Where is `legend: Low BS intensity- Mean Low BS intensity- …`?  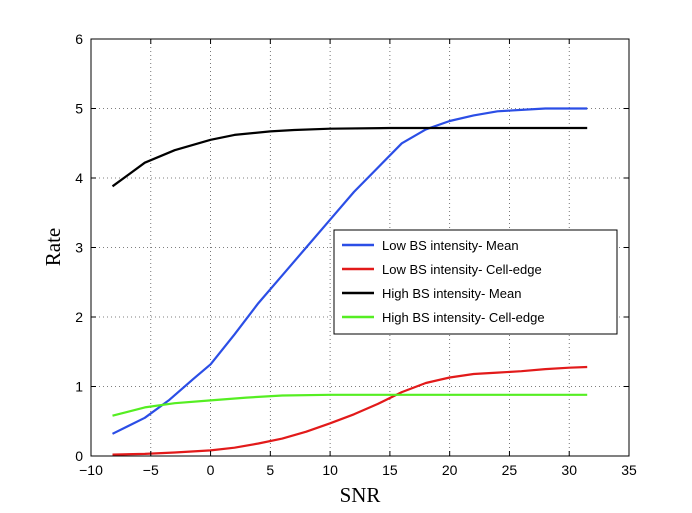
legend: Low BS intensity- Mean Low BS intensity- … is located at coordinates (475, 282).